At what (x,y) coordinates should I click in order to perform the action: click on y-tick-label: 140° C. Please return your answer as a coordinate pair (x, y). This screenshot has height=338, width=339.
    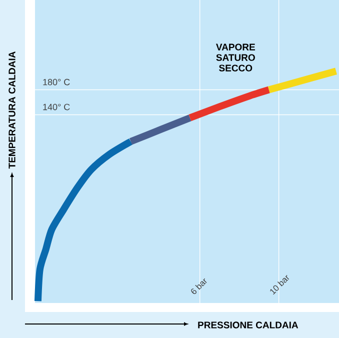
    Looking at the image, I should click on (56, 107).